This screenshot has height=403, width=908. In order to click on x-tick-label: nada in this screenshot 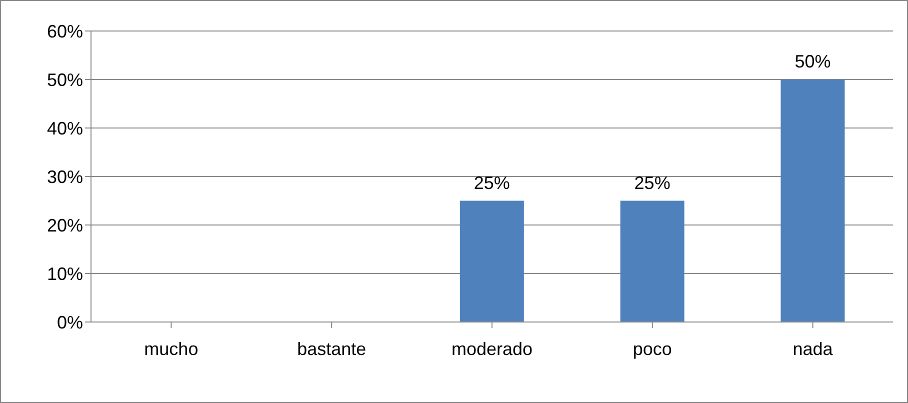, I will do `click(813, 348)`.